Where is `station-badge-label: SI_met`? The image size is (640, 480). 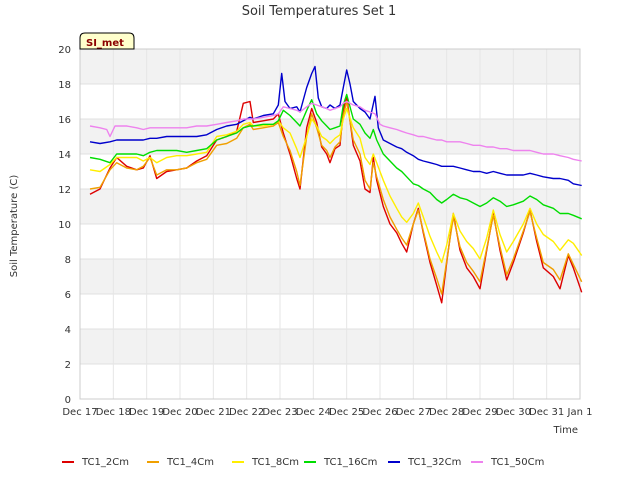
station-badge-label: SI_met is located at coordinates (105, 43).